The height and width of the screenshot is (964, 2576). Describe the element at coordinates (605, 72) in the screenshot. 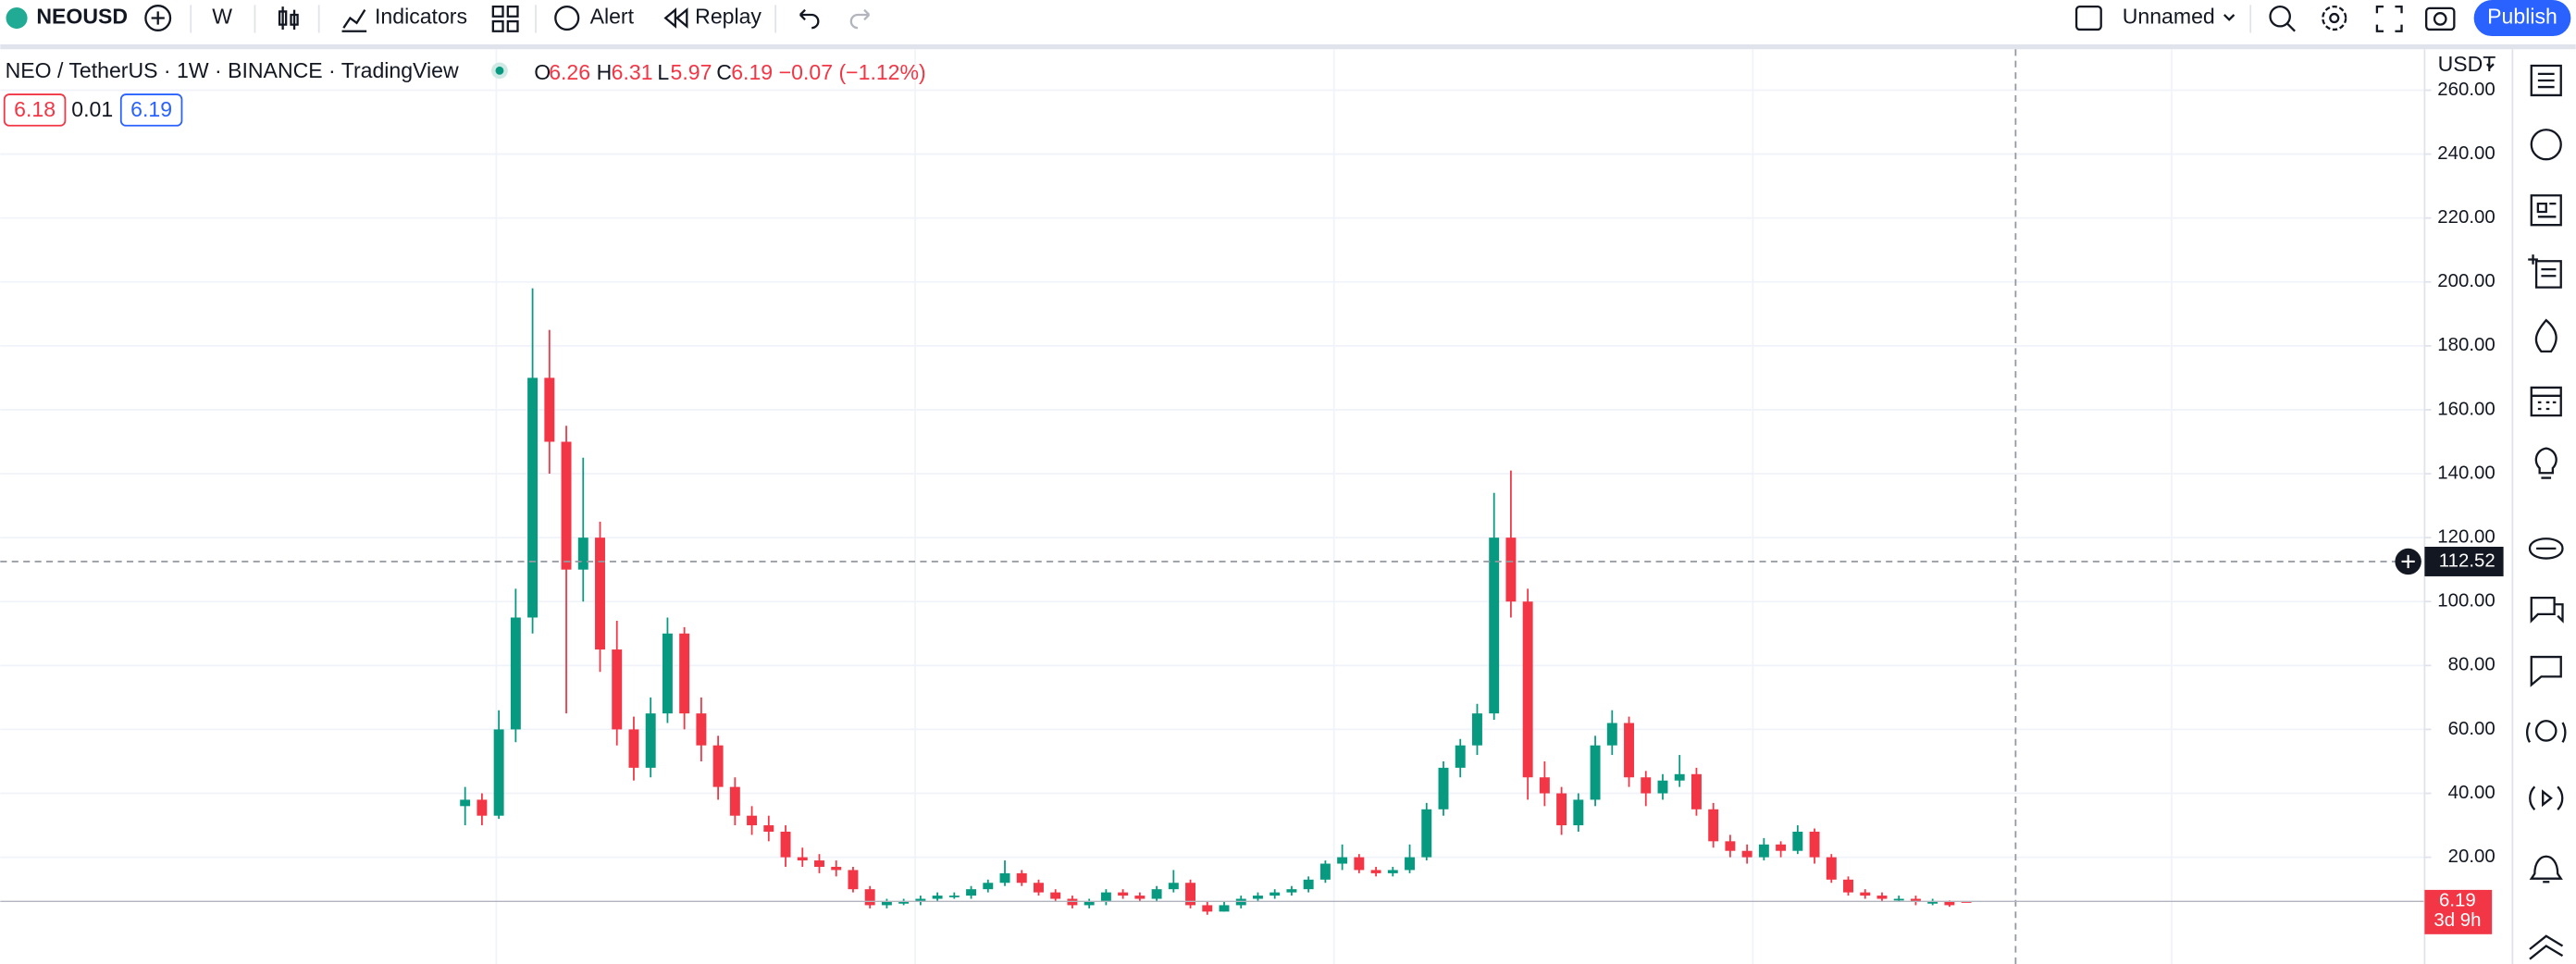

I see `h-key: H` at that location.